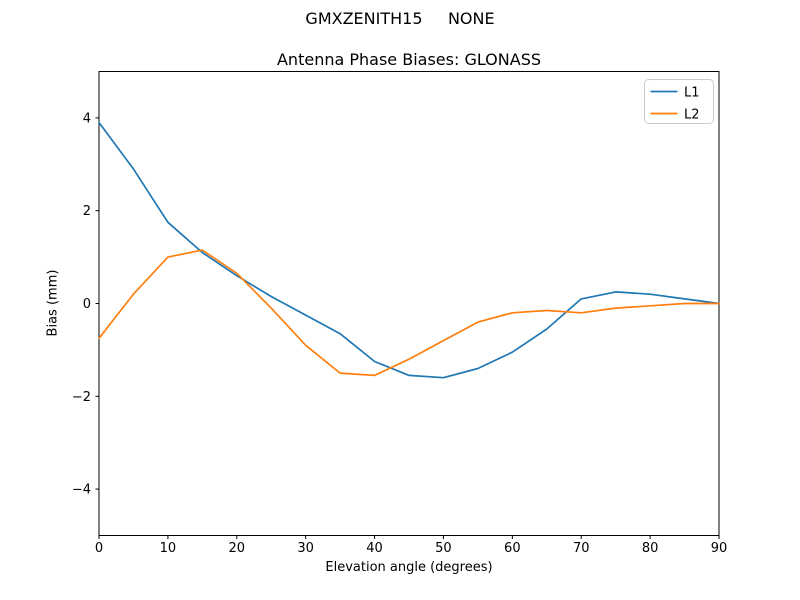 Image resolution: width=800 pixels, height=600 pixels. What do you see at coordinates (81, 397) in the screenshot?
I see `y-tick-label: −2` at bounding box center [81, 397].